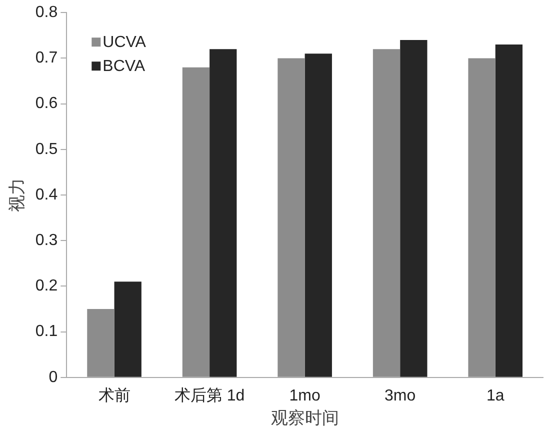  What do you see at coordinates (304, 418) in the screenshot?
I see `x-axis-title: 观察时间` at bounding box center [304, 418].